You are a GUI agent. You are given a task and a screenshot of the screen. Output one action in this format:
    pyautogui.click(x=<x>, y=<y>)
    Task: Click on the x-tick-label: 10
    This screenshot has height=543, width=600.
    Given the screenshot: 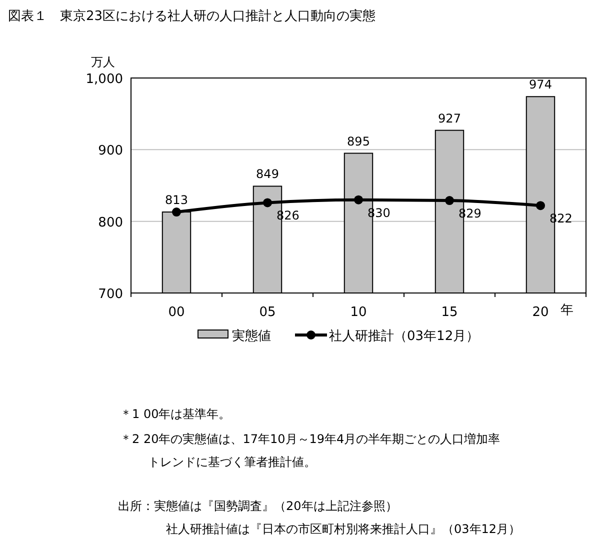 What is the action you would take?
    pyautogui.click(x=358, y=312)
    